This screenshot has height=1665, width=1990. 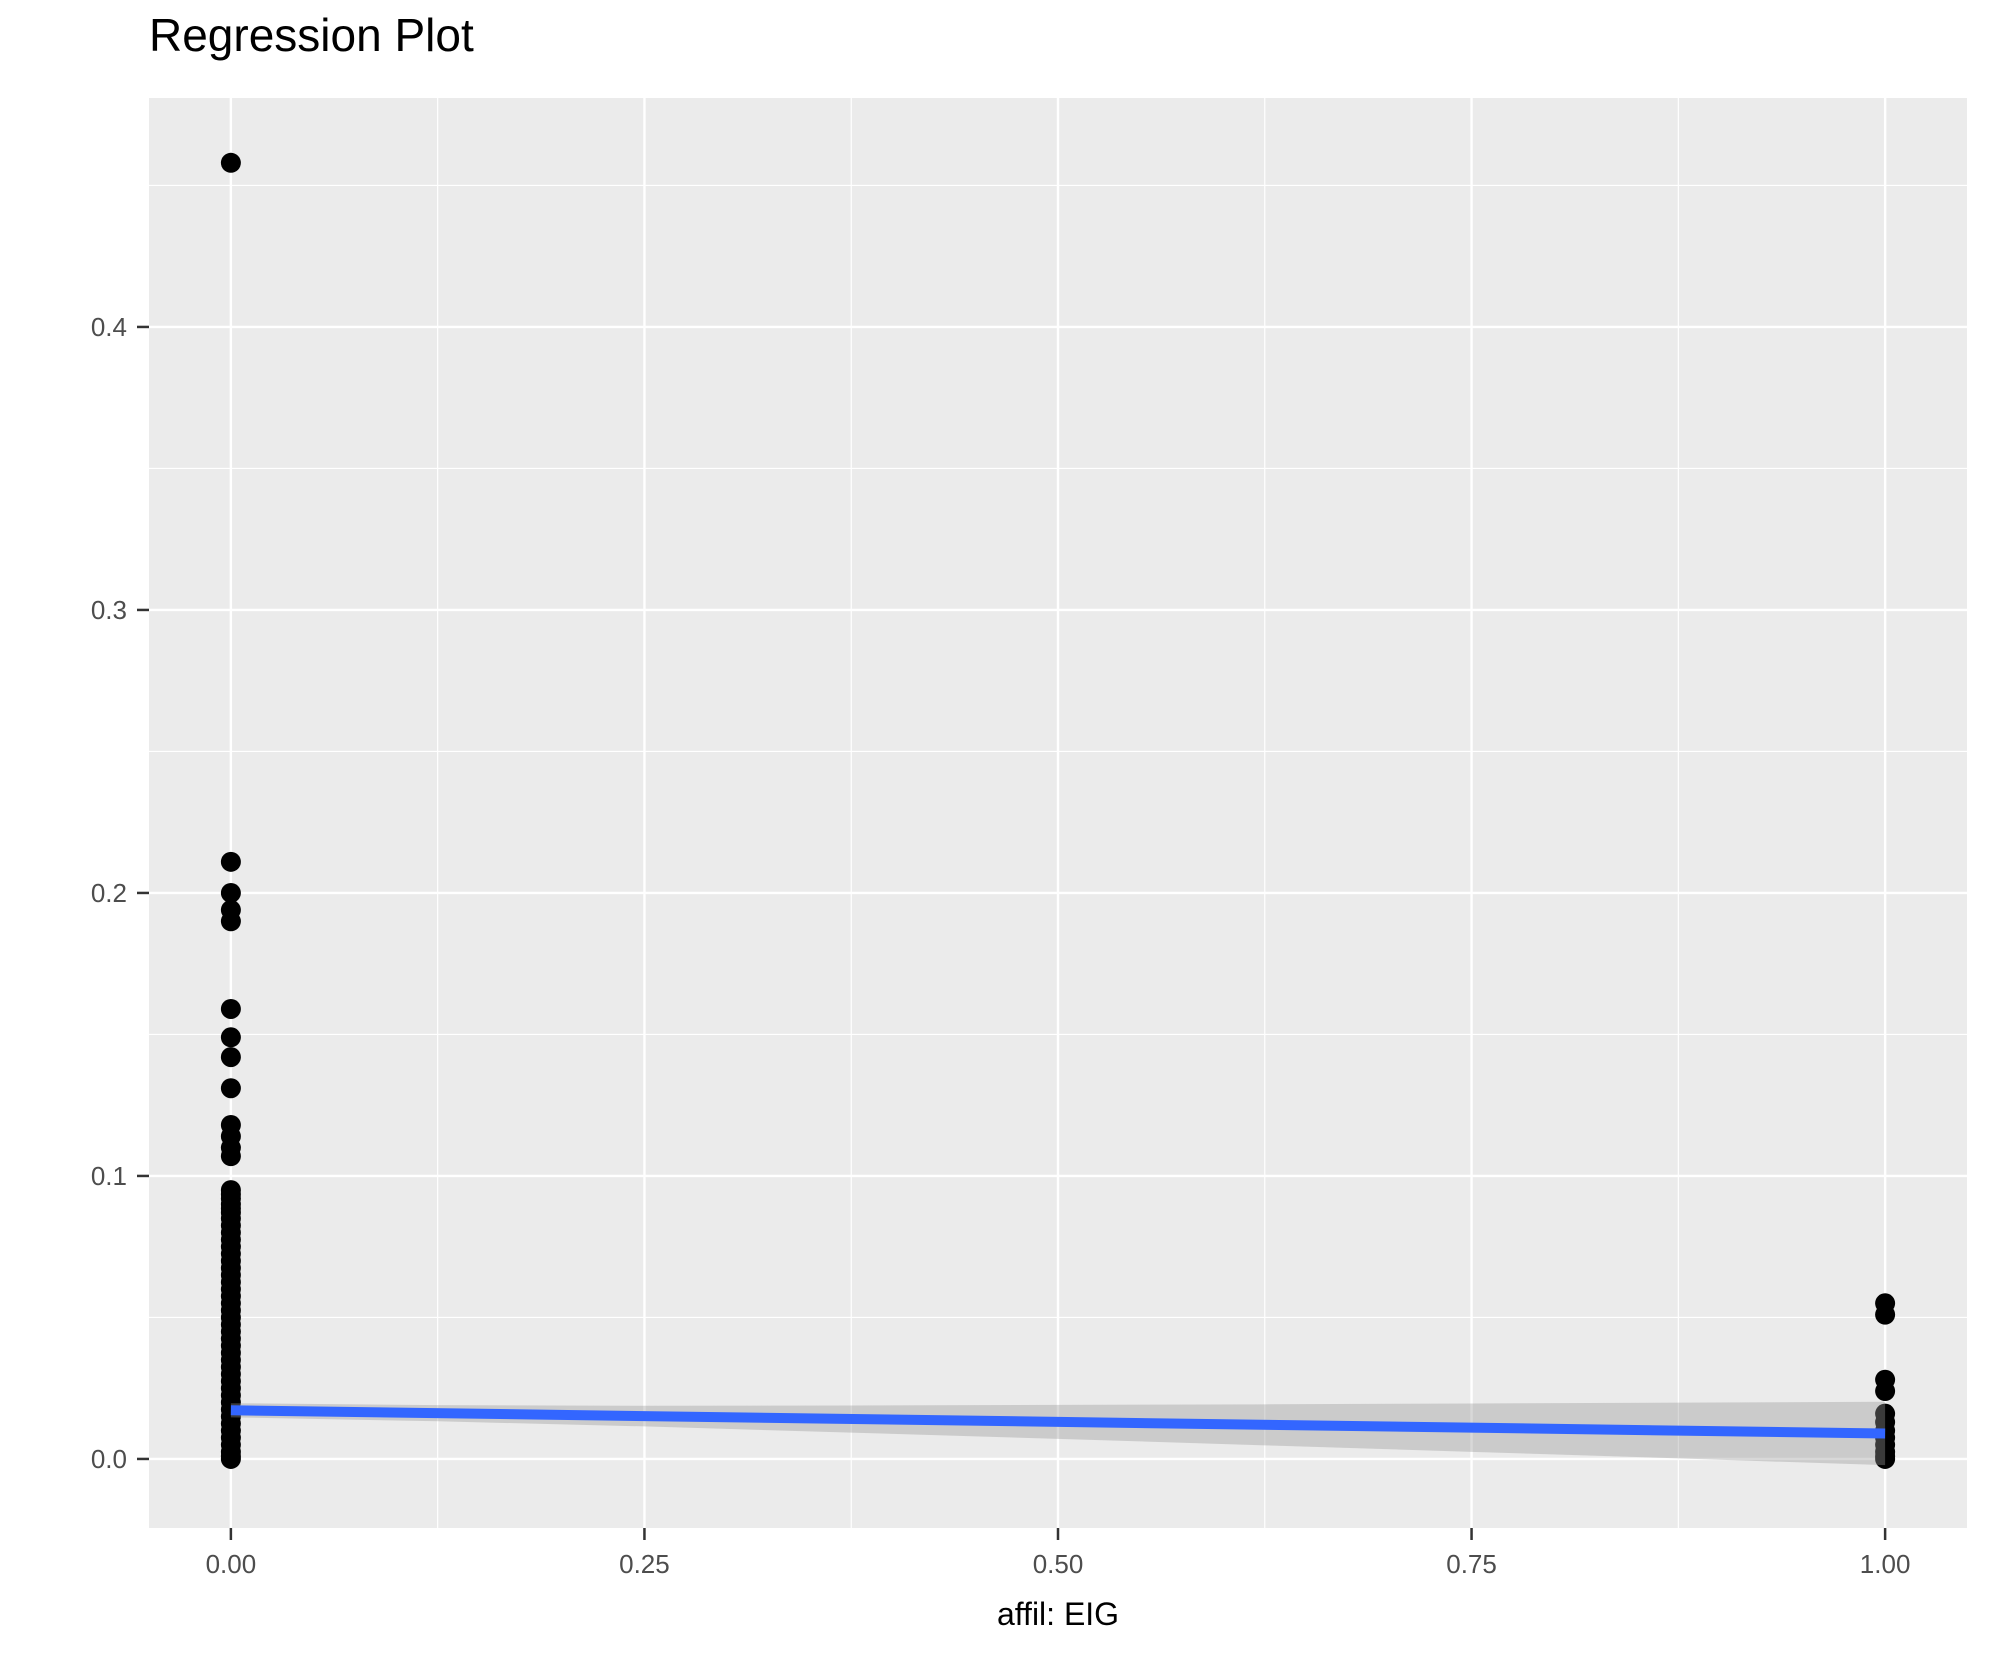 What do you see at coordinates (1058, 1422) in the screenshot?
I see `regression-line` at bounding box center [1058, 1422].